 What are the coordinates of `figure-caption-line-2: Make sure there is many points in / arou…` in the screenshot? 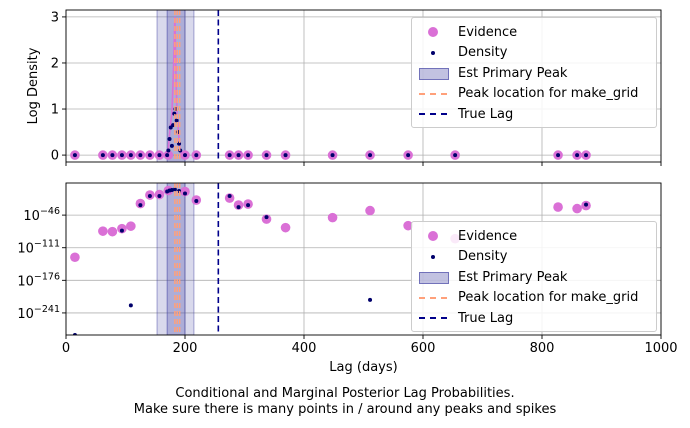 It's located at (345, 409).